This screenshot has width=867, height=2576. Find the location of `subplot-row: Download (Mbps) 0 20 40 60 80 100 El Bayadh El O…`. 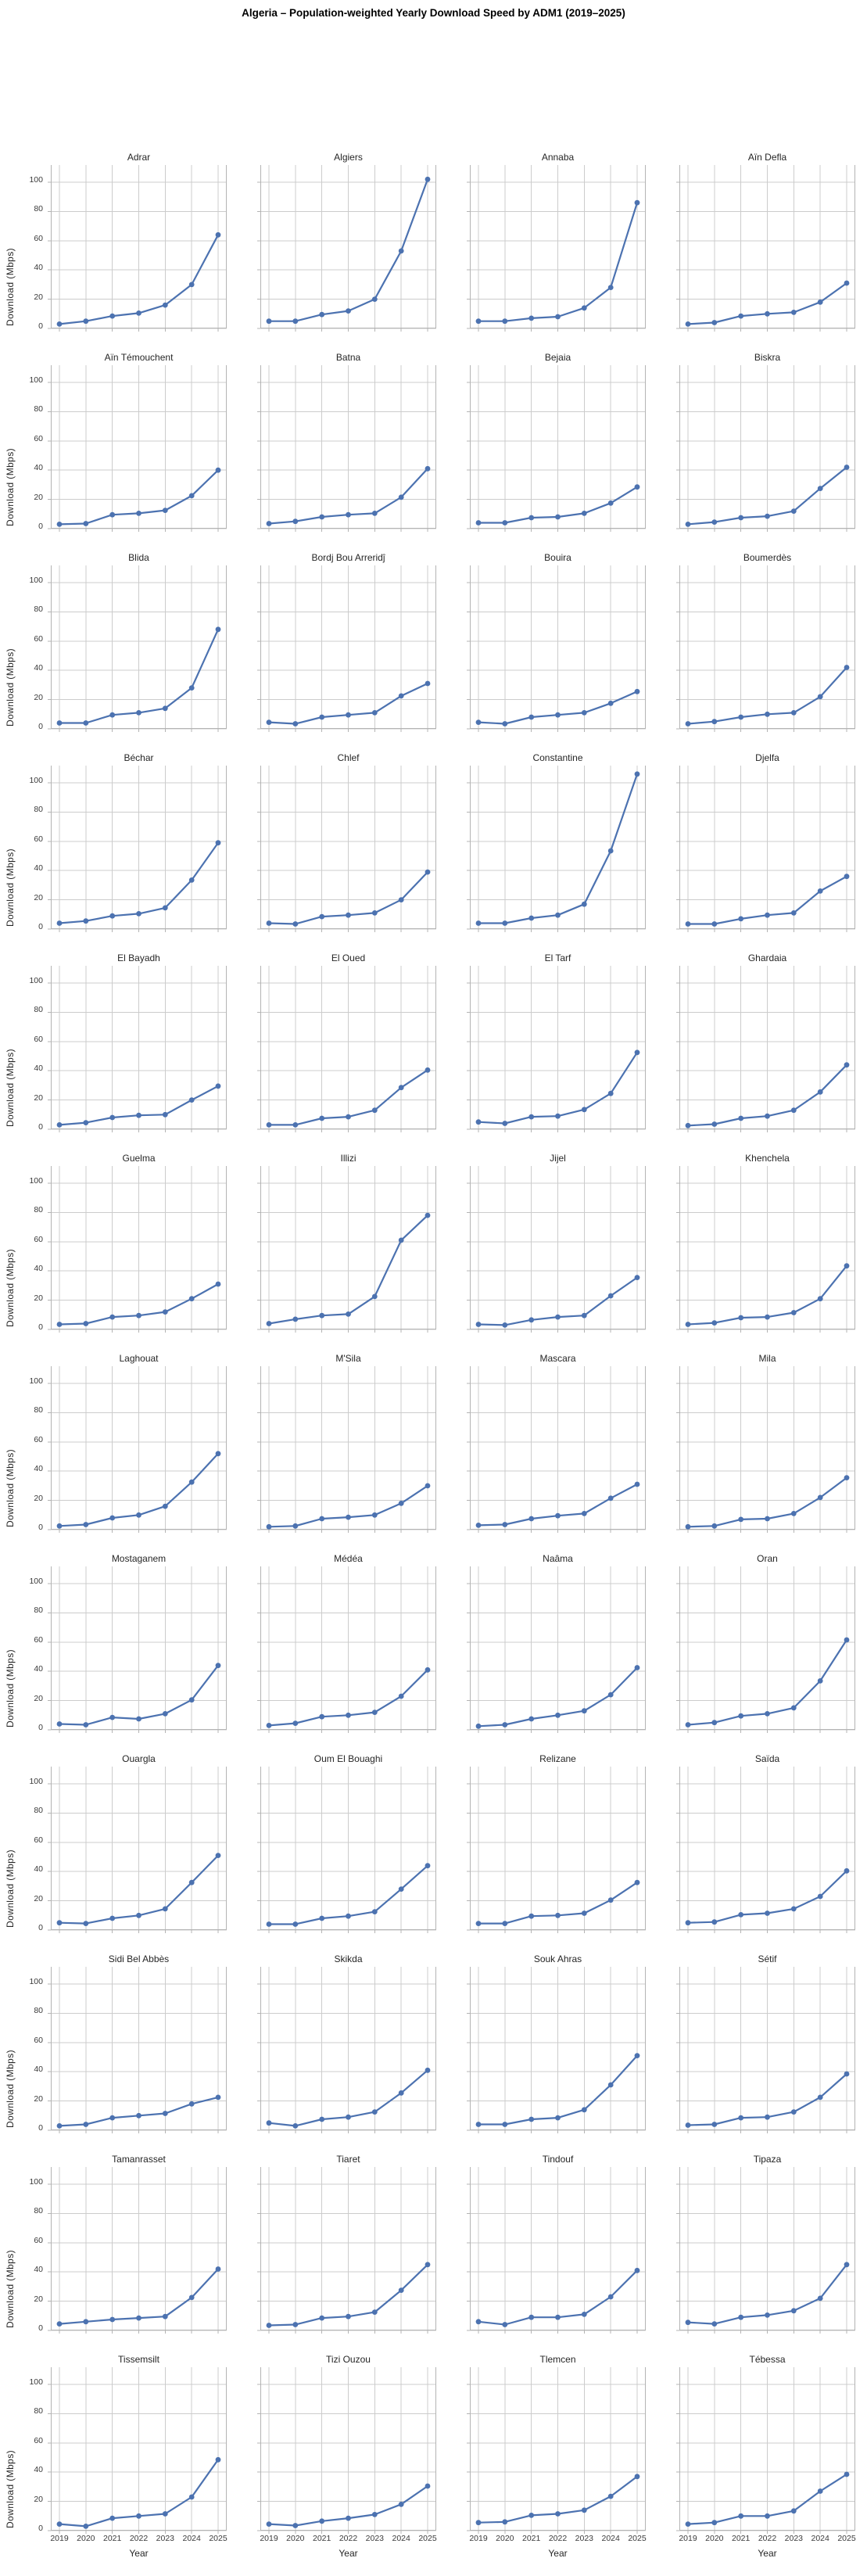

subplot-row: Download (Mbps) 0 20 40 60 80 100 El Bayadh El O… is located at coordinates (433, 1045).